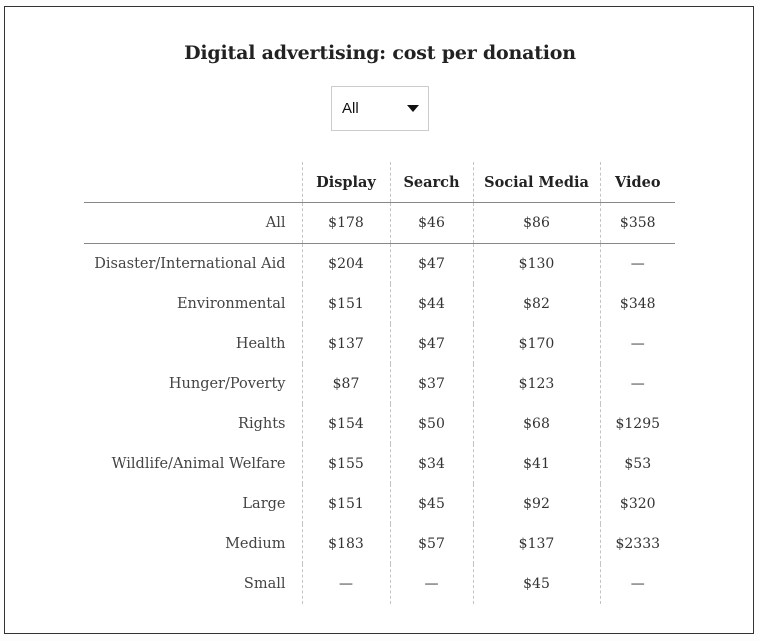 This screenshot has width=760, height=641. What do you see at coordinates (431, 304) in the screenshot?
I see `cell-search: $44` at bounding box center [431, 304].